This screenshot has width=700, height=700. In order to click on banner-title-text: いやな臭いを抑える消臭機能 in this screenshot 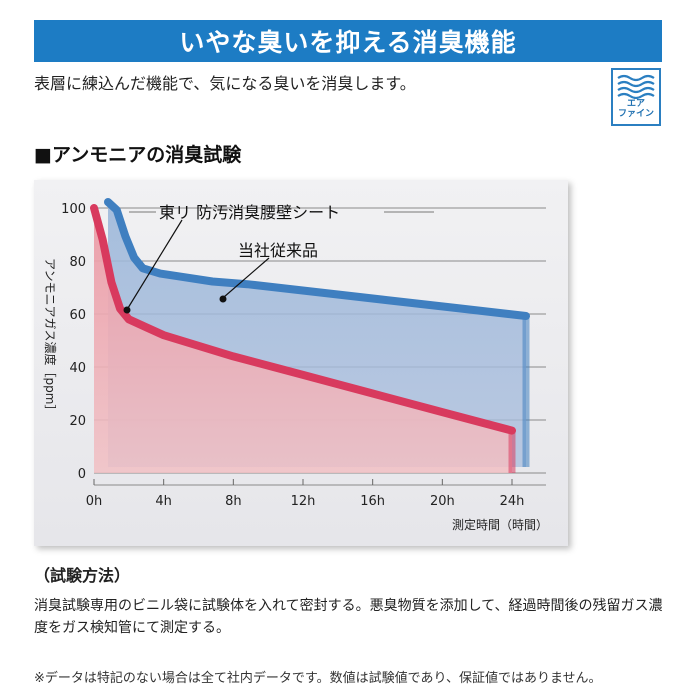, I will do `click(348, 42)`.